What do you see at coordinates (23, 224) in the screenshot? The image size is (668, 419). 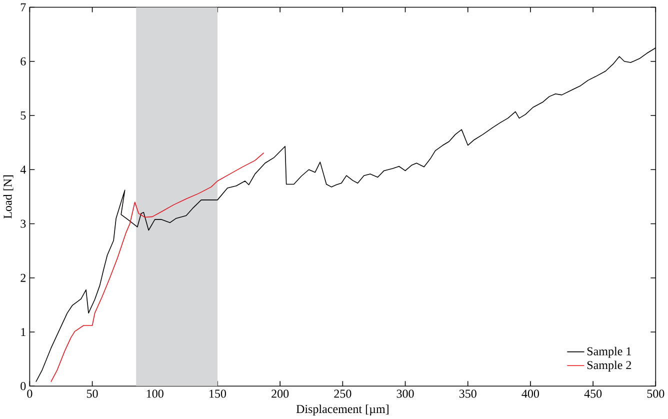 I see `y-tick-label: 3` at bounding box center [23, 224].